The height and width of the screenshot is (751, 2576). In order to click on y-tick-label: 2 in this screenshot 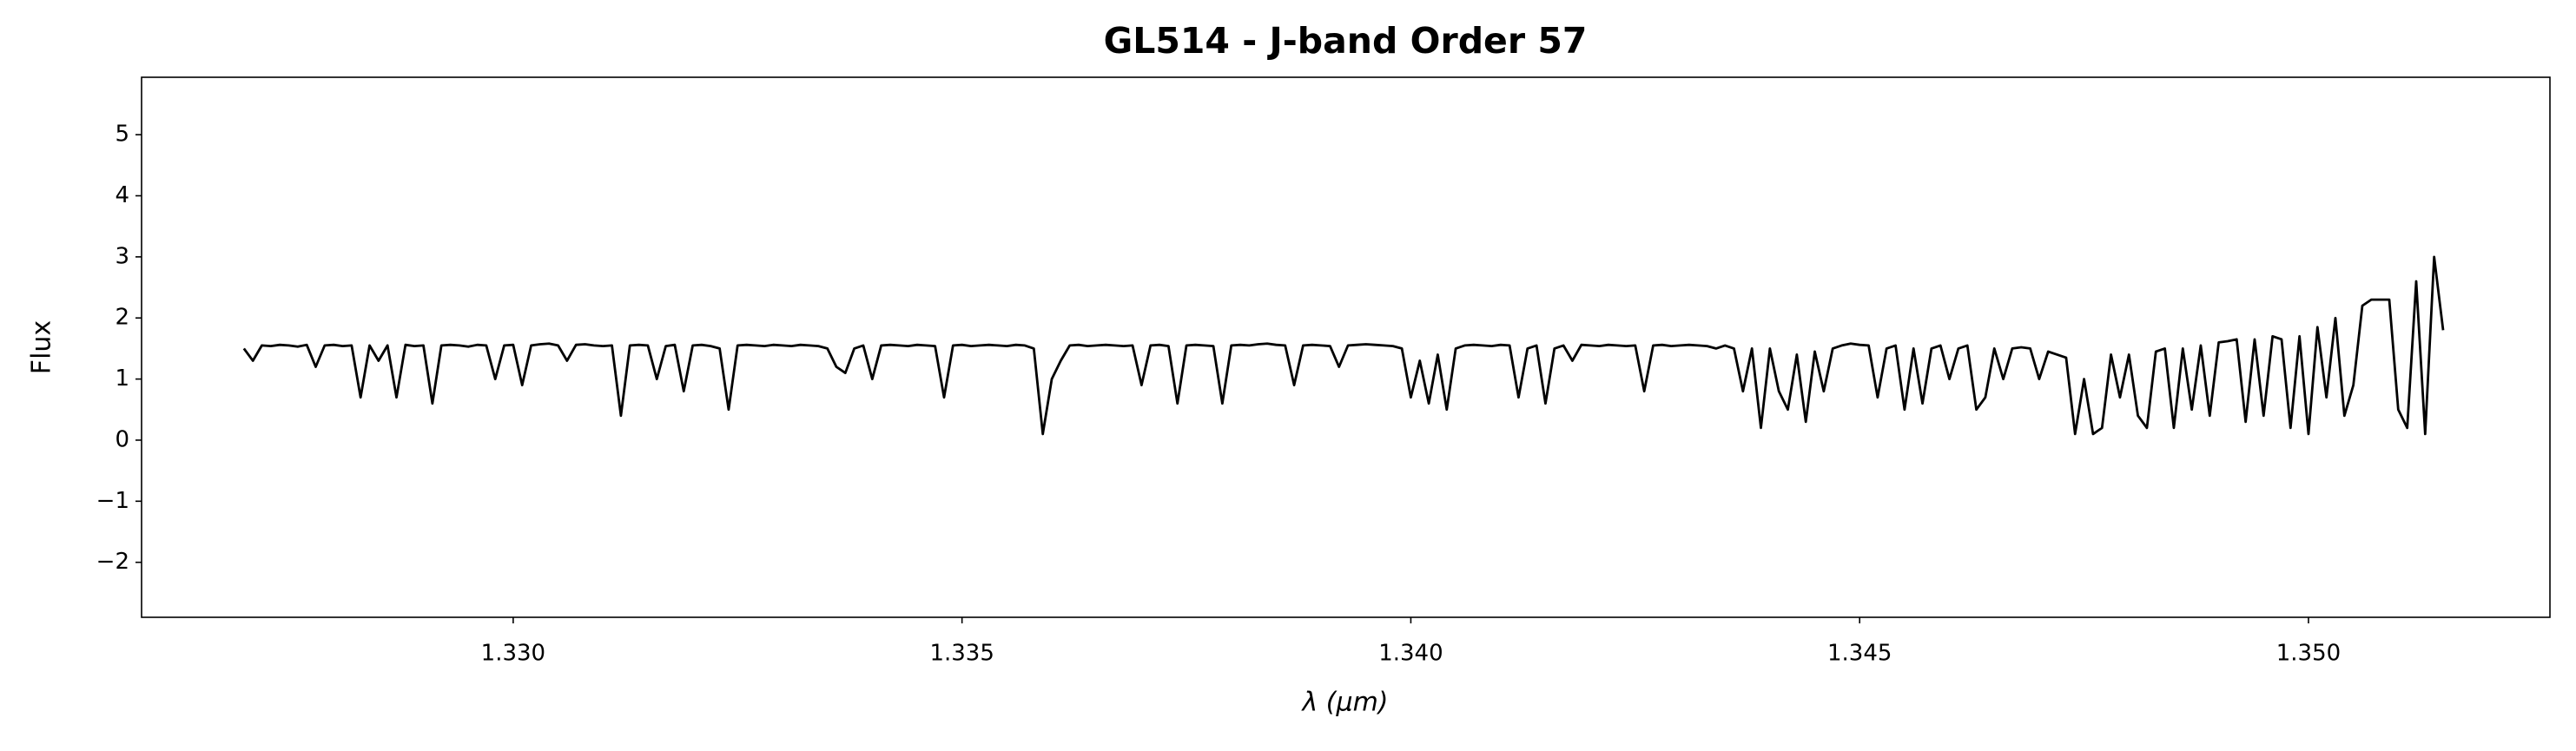, I will do `click(122, 318)`.